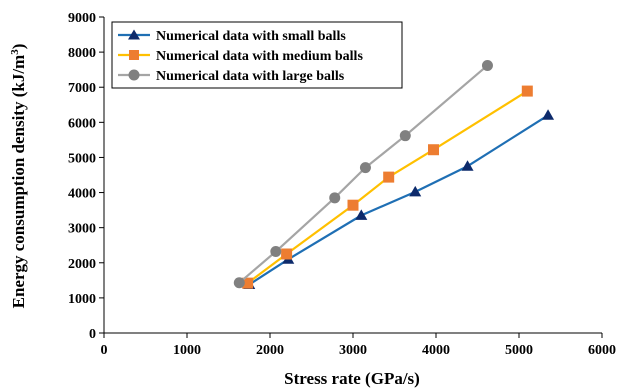 The image size is (622, 391). What do you see at coordinates (18, 47) in the screenshot?
I see `y-axis-title-suffix: )` at bounding box center [18, 47].